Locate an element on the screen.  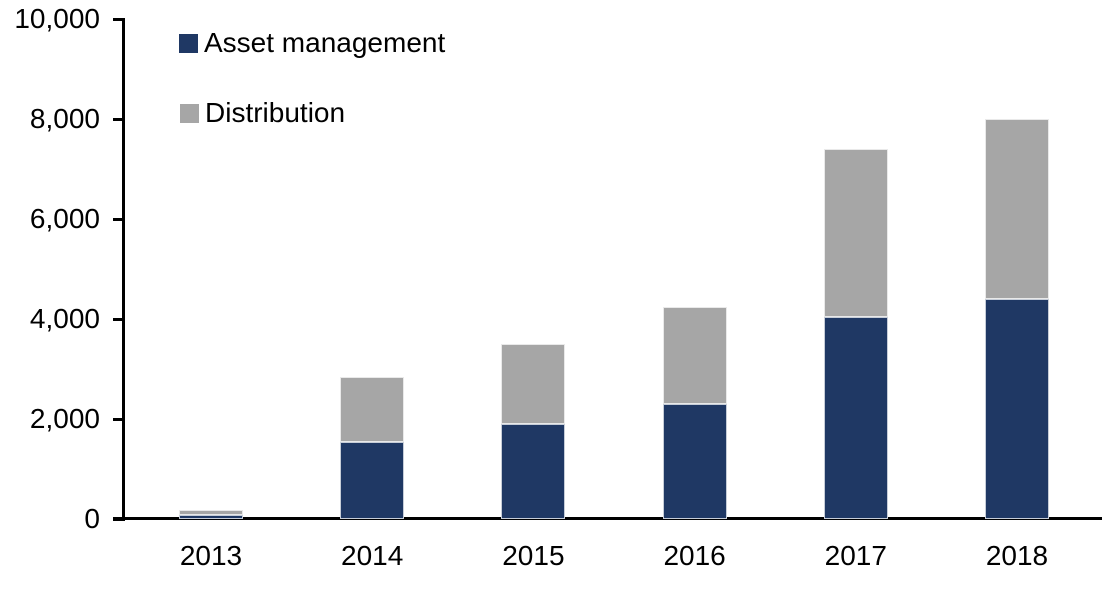
bar-2013-asset-management is located at coordinates (211, 516).